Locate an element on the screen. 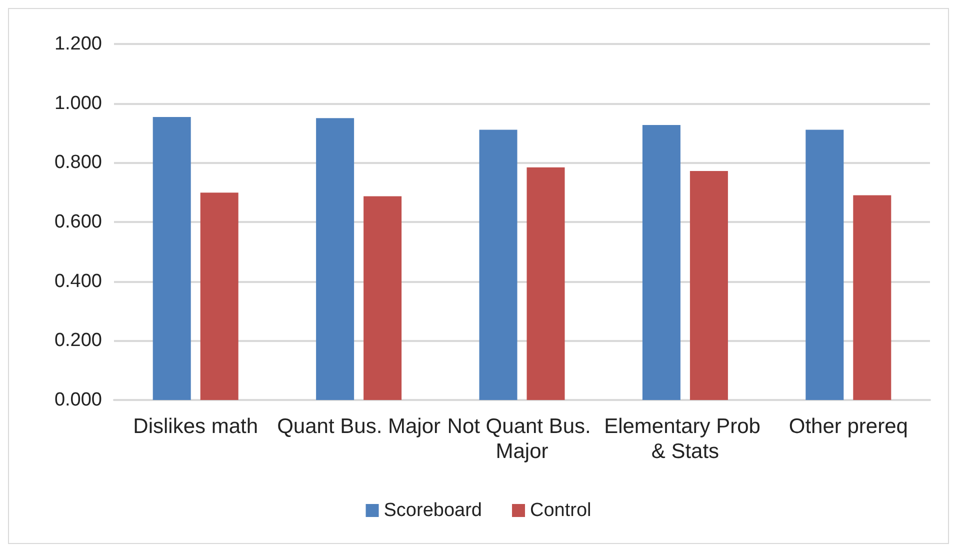  legend-label: Control is located at coordinates (561, 510).